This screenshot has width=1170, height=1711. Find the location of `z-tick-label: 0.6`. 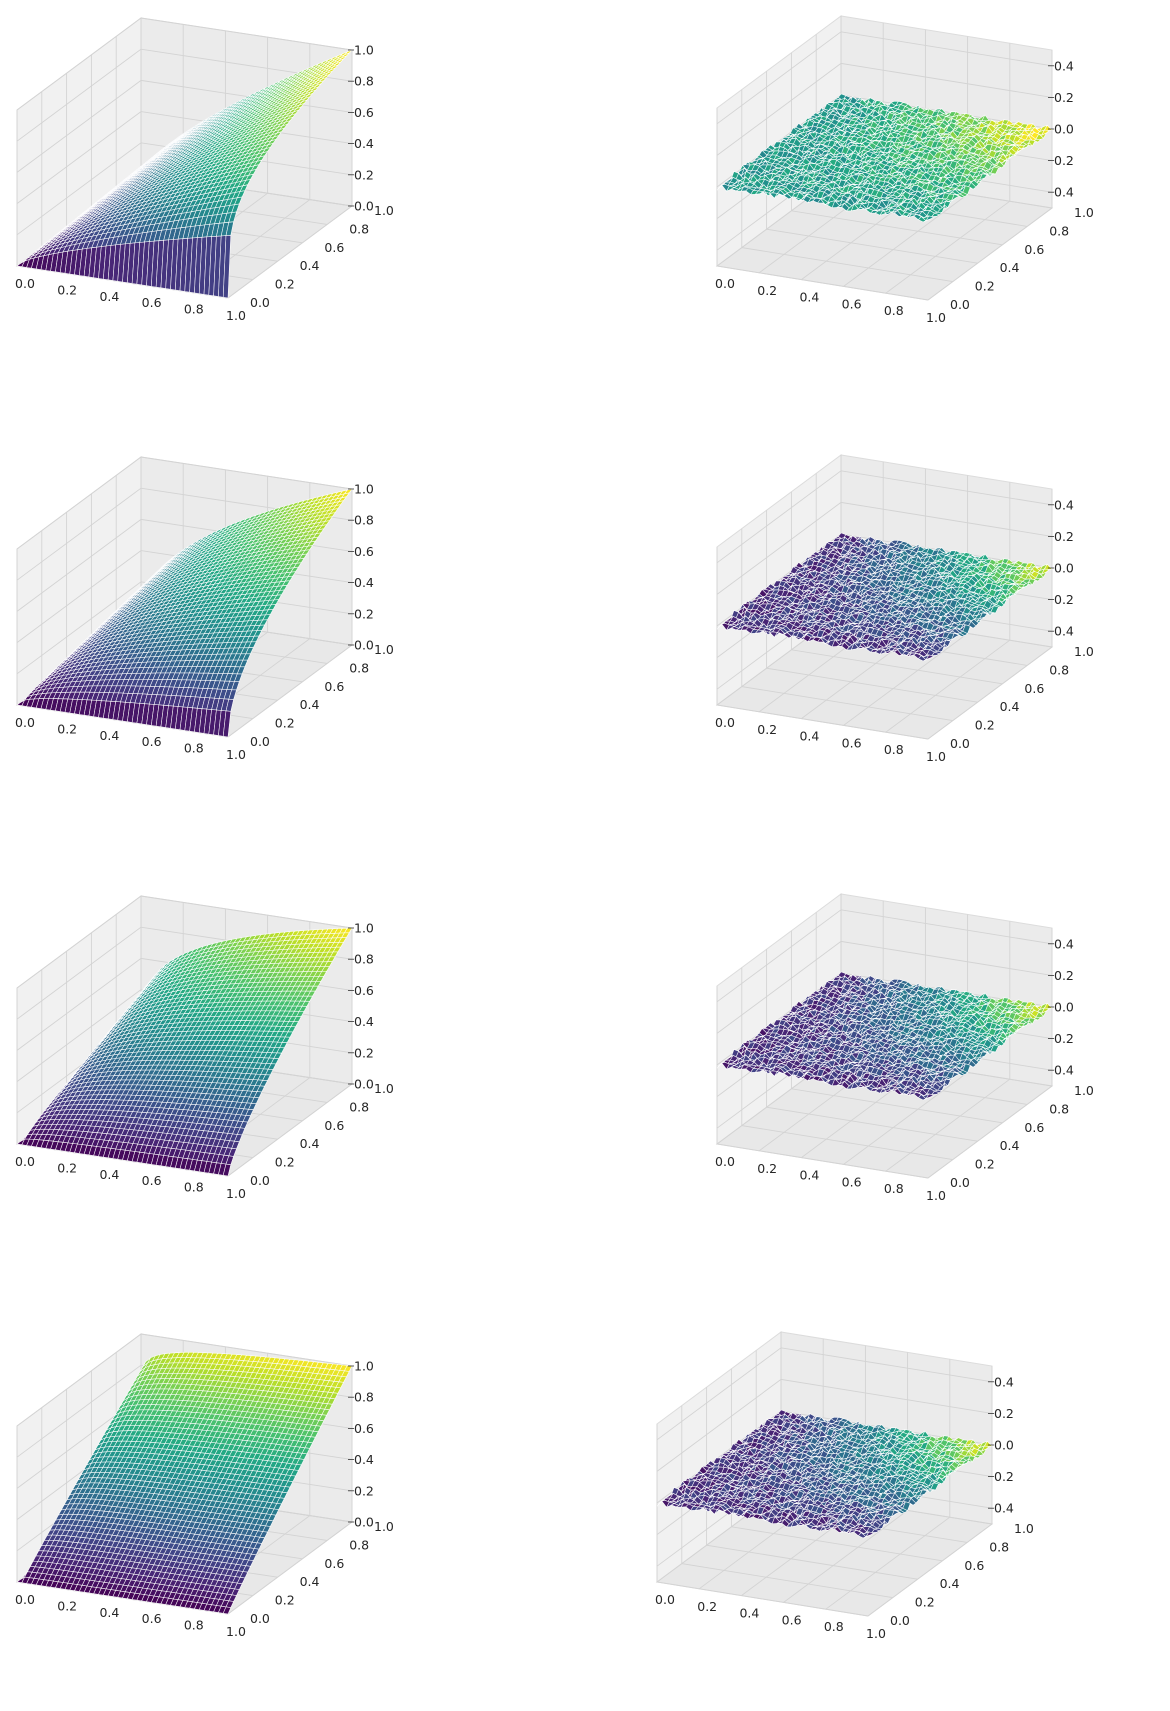

z-tick-label: 0.6 is located at coordinates (364, 112).